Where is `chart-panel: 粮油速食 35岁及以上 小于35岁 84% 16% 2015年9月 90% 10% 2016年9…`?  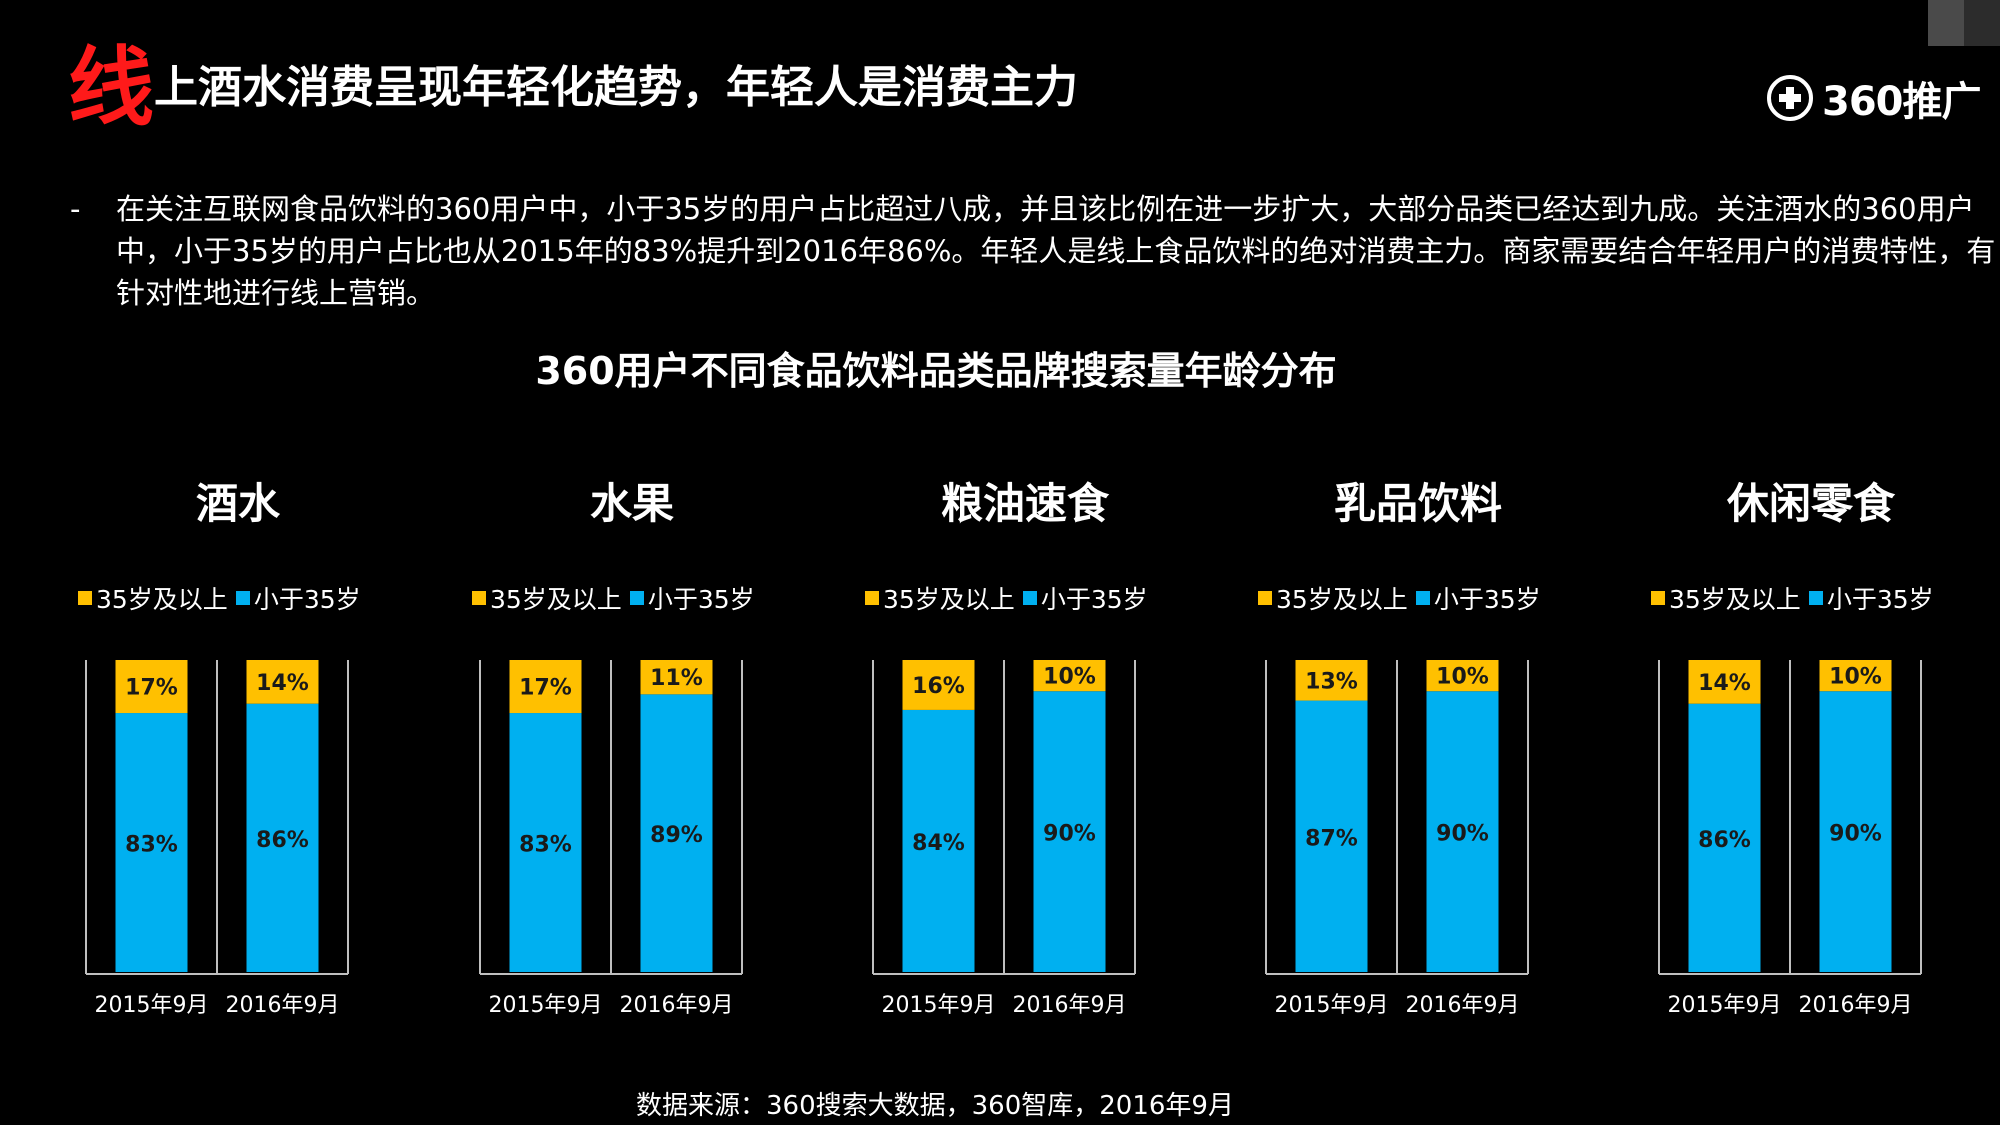
chart-panel: 粮油速食 35岁及以上 小于35岁 84% 16% 2015年9月 90% 10% 2016年9… is located at coordinates (1025, 750).